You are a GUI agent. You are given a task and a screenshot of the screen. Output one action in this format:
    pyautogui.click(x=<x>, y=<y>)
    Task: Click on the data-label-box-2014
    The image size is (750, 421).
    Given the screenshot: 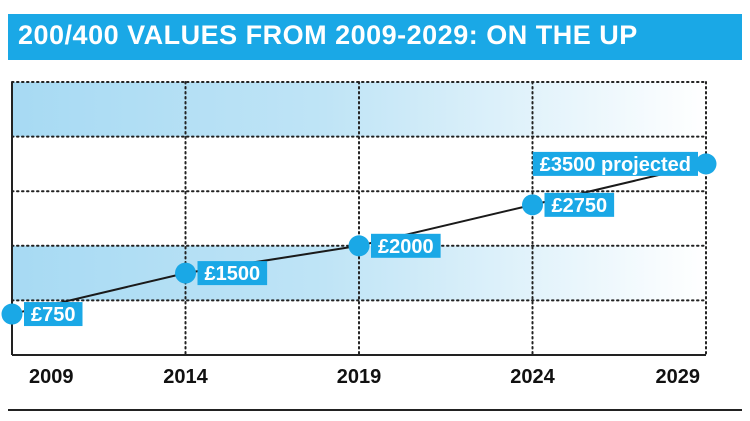 What is the action you would take?
    pyautogui.click(x=232, y=273)
    